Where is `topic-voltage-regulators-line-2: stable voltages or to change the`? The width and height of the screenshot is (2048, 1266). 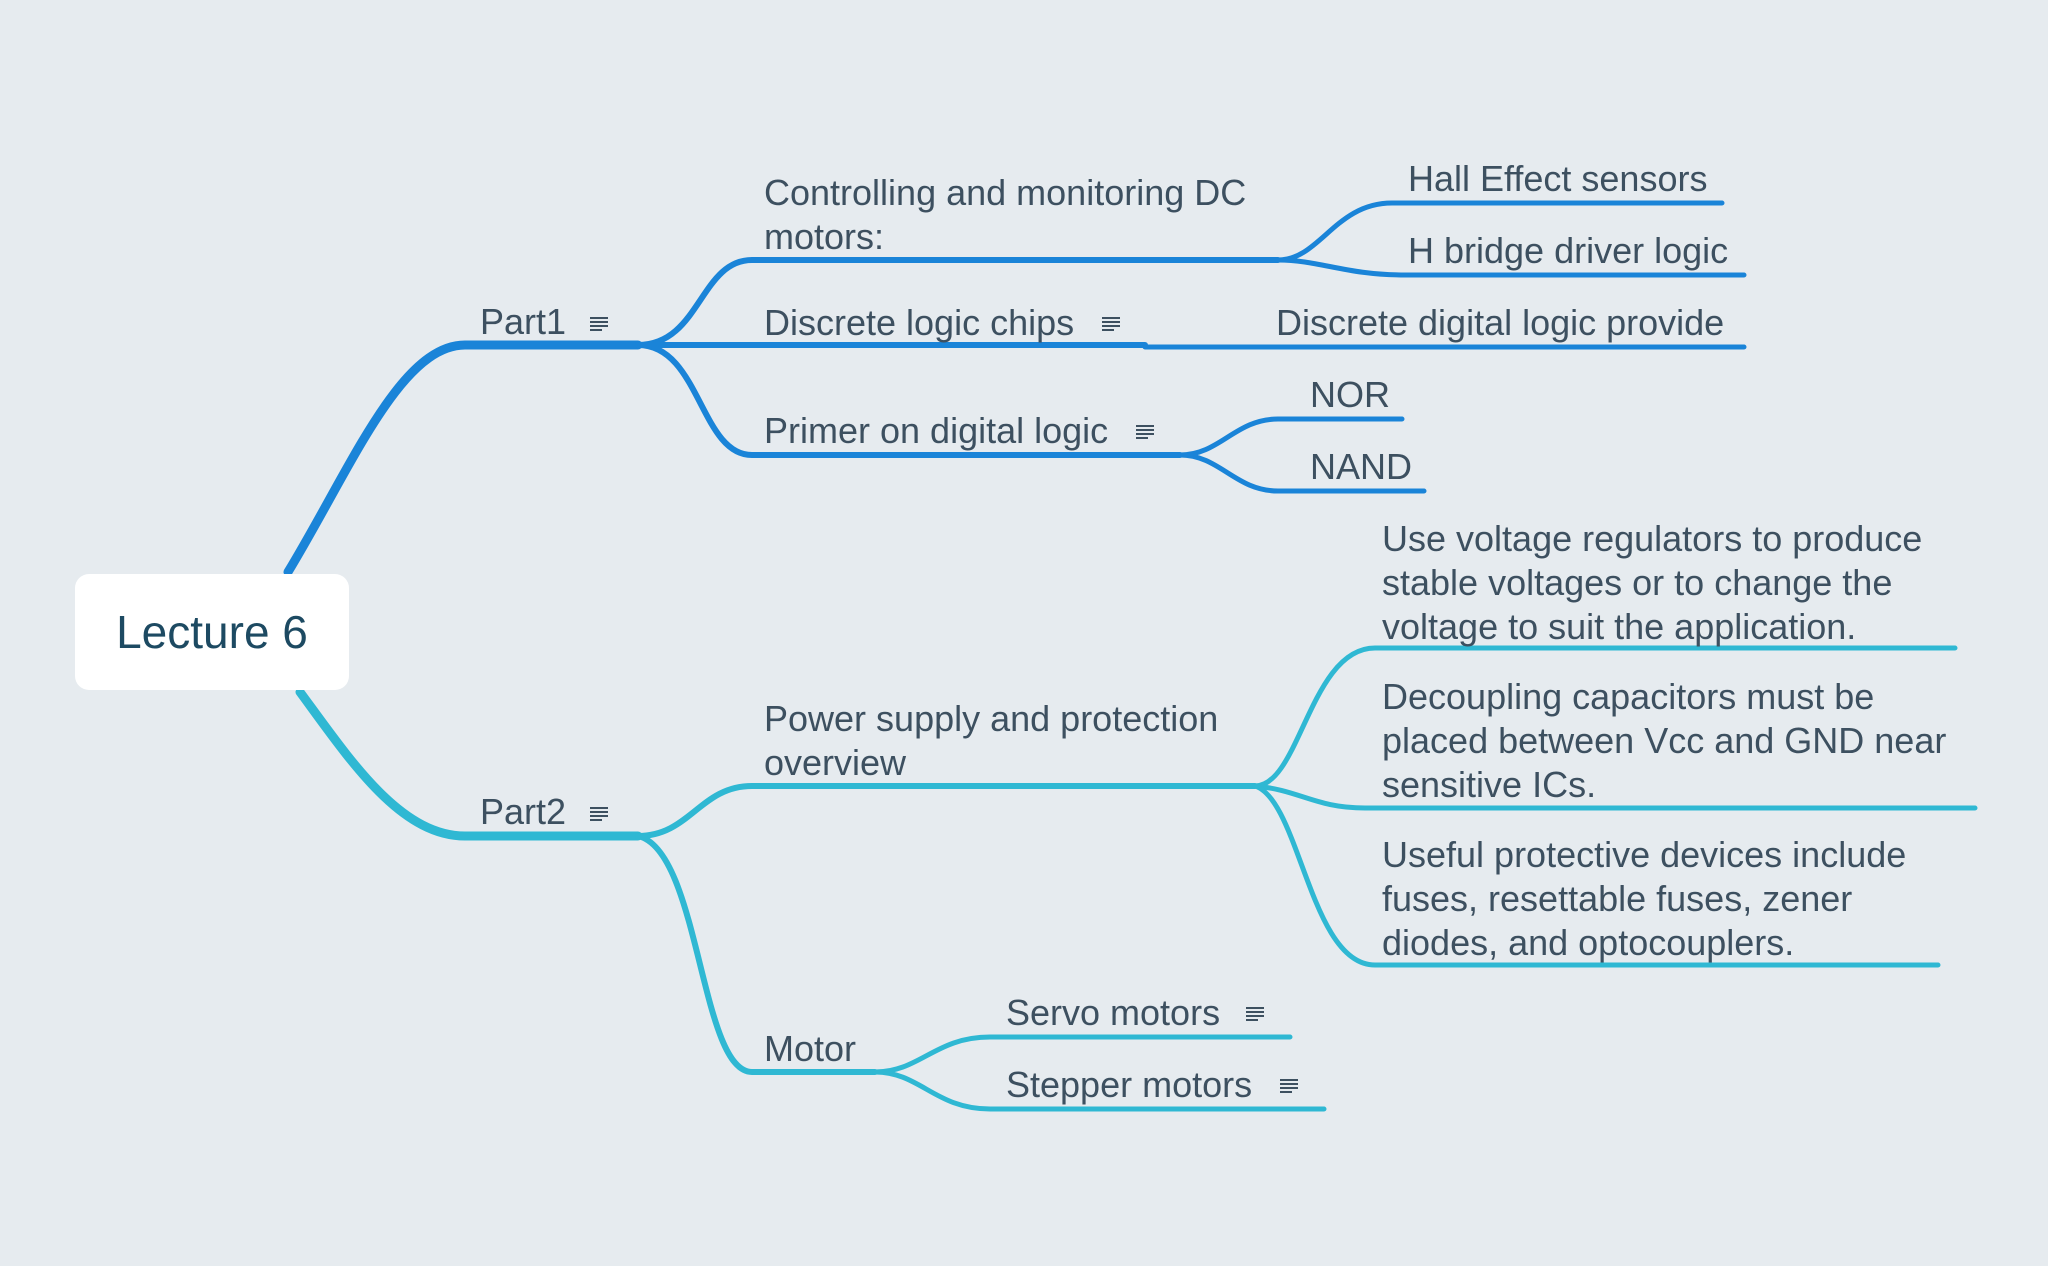 topic-voltage-regulators-line-2: stable voltages or to change the is located at coordinates (1637, 582).